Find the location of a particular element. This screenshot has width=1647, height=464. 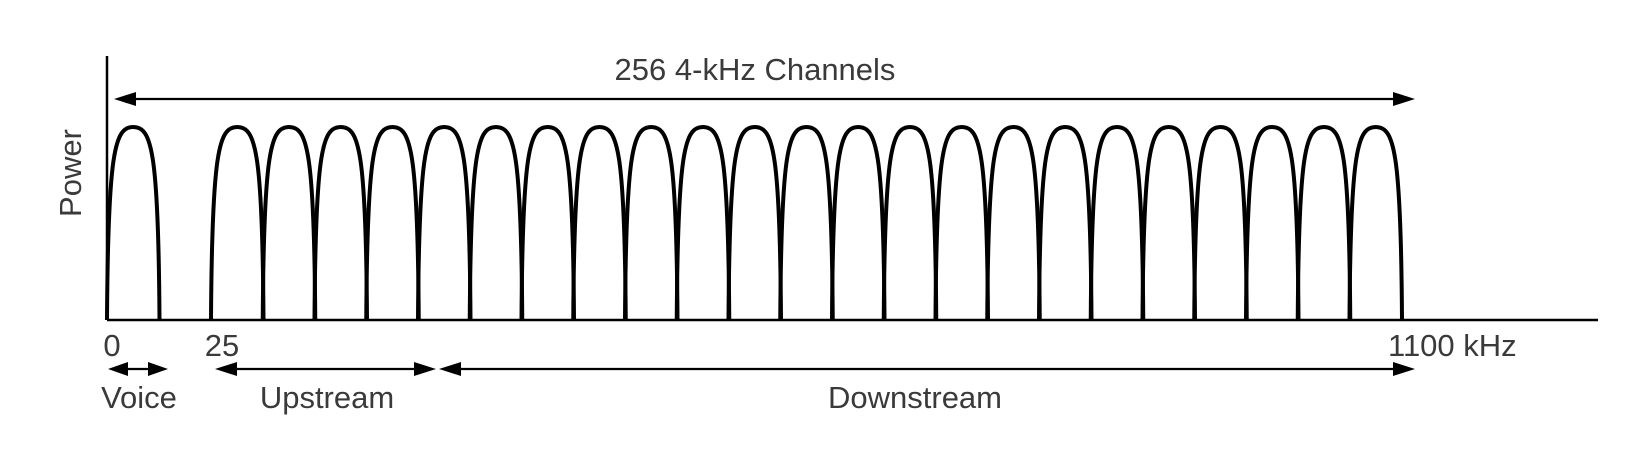

x-tick-label-1100: 1100 kHz is located at coordinates (1452, 345).